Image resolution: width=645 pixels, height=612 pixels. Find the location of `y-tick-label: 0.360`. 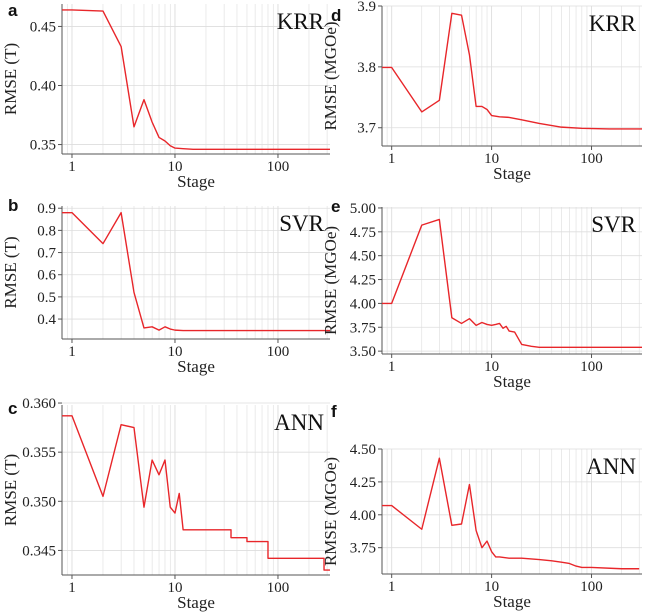

y-tick-label: 0.360 is located at coordinates (39, 404).